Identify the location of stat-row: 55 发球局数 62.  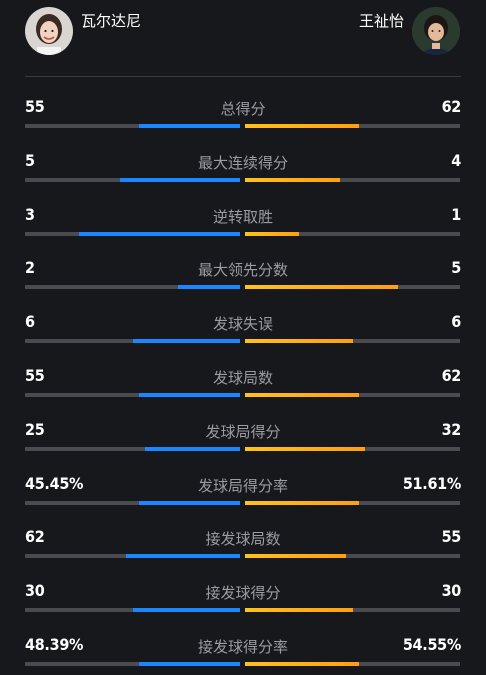
(243, 386).